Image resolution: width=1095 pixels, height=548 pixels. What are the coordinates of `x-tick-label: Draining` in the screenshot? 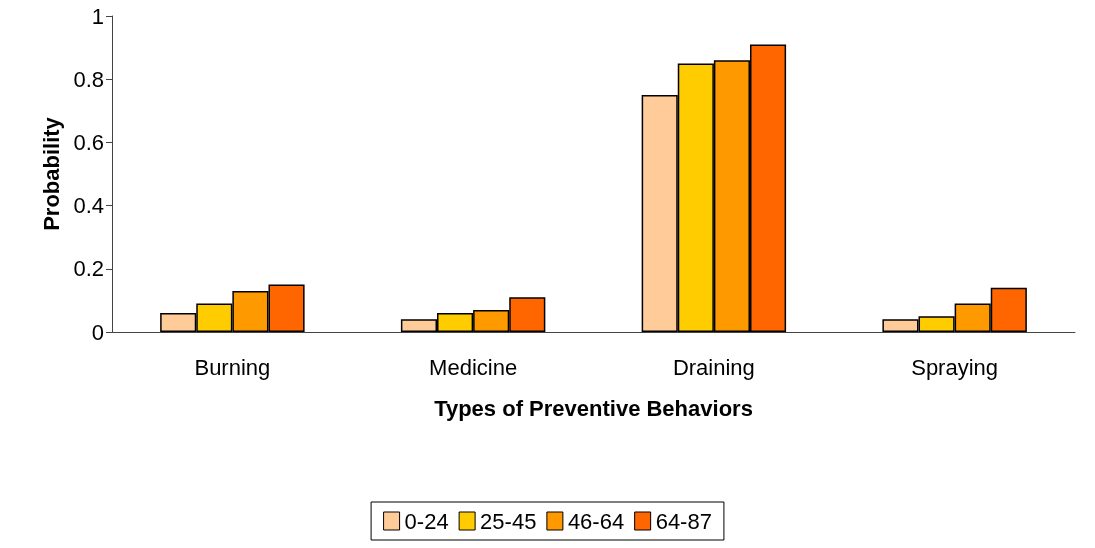 It's located at (713, 367).